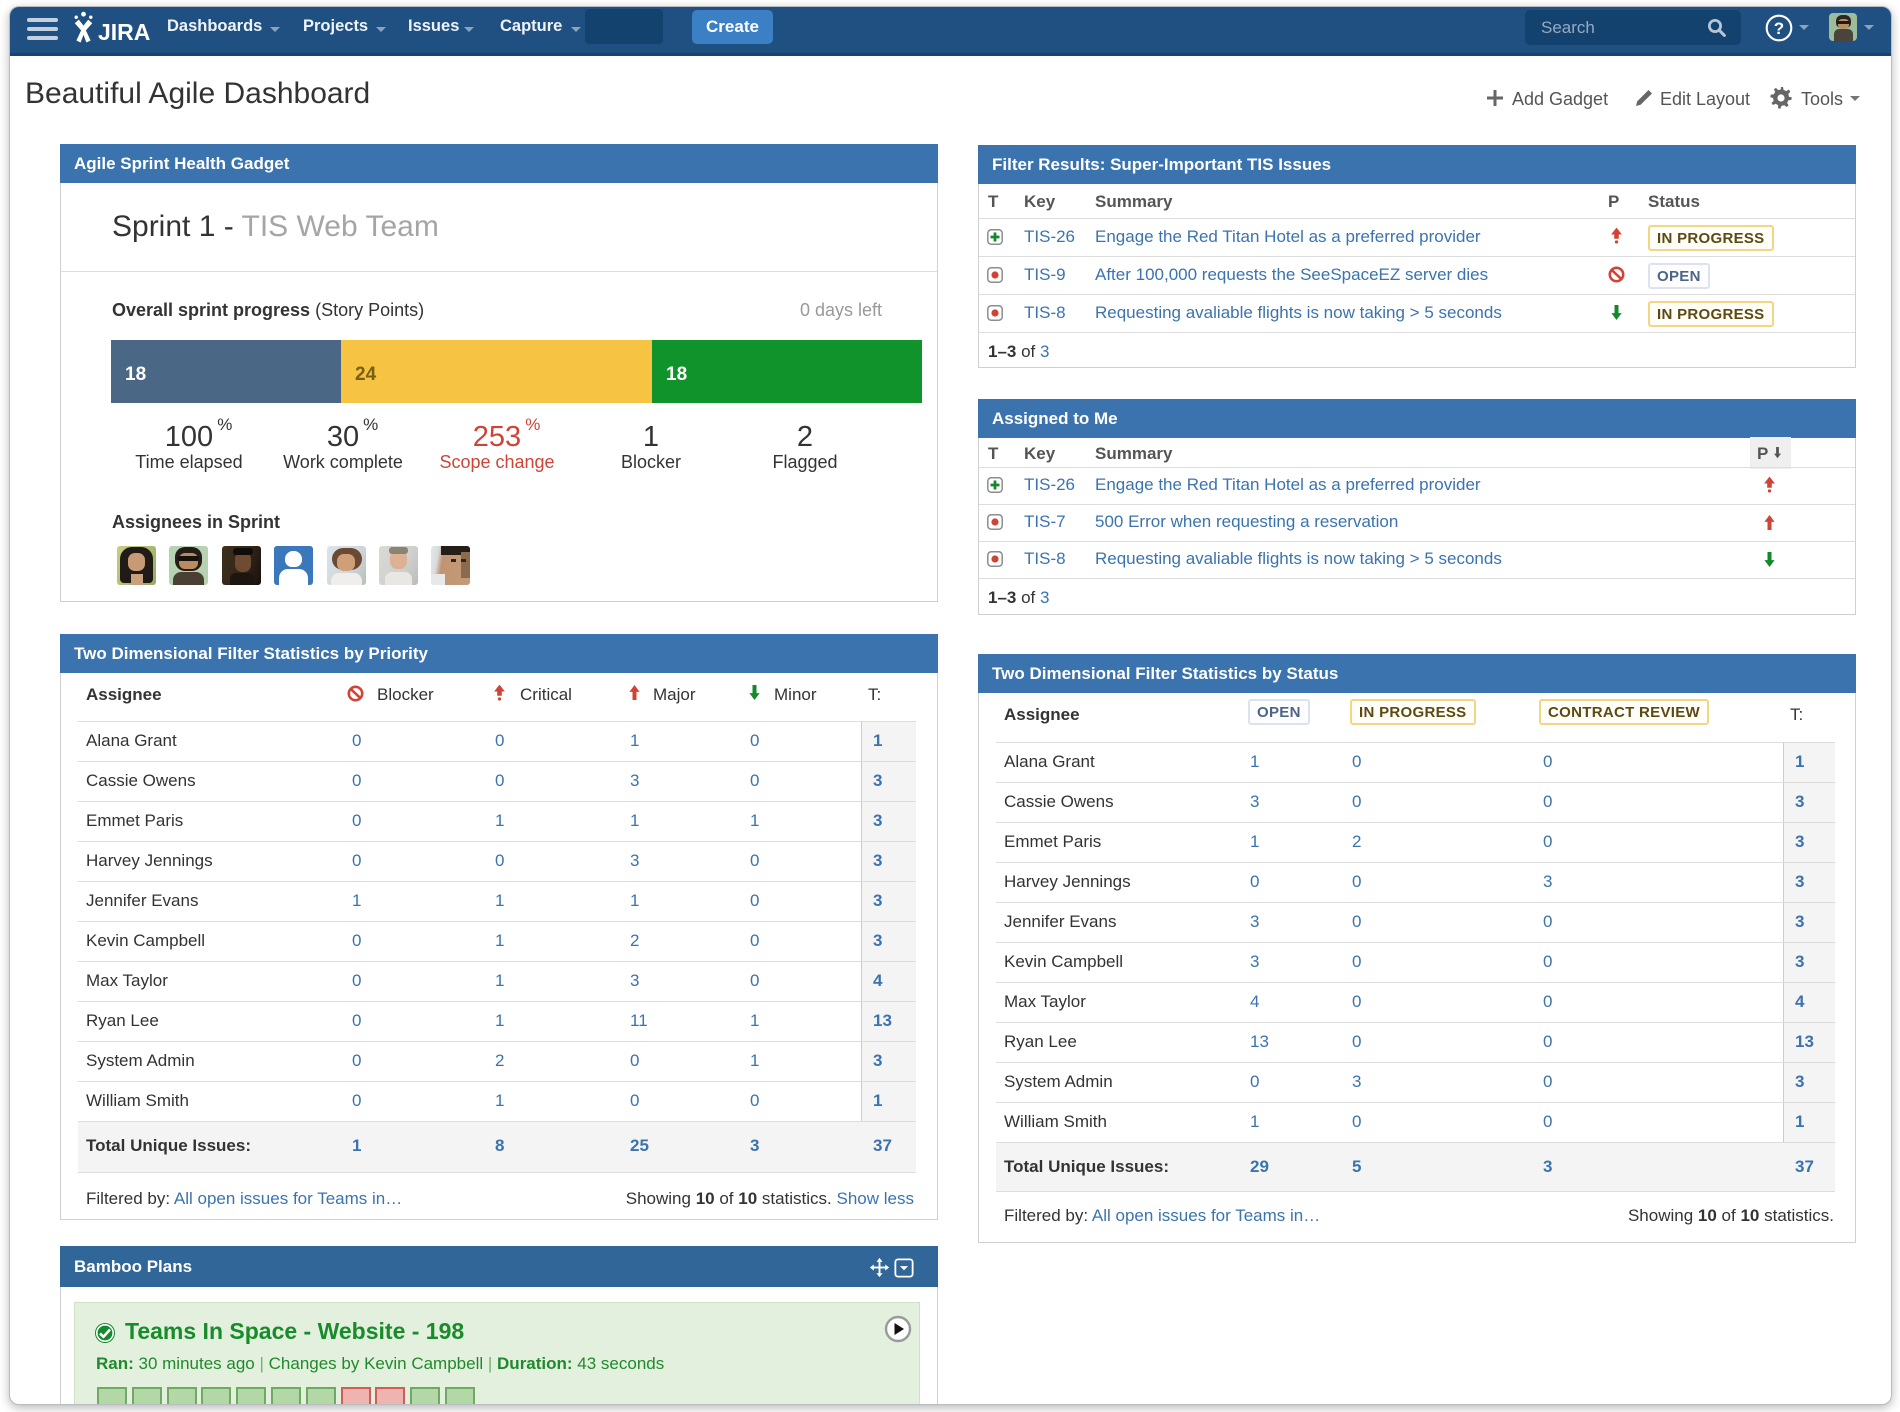  What do you see at coordinates (124, 32) in the screenshot?
I see `svg-text: JIRA` at bounding box center [124, 32].